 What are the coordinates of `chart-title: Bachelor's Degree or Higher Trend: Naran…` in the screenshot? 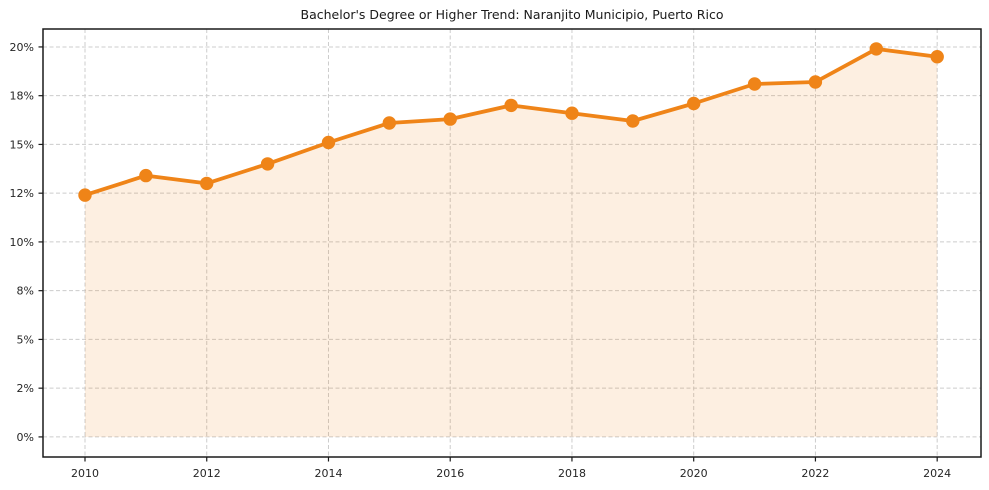 It's located at (512, 14).